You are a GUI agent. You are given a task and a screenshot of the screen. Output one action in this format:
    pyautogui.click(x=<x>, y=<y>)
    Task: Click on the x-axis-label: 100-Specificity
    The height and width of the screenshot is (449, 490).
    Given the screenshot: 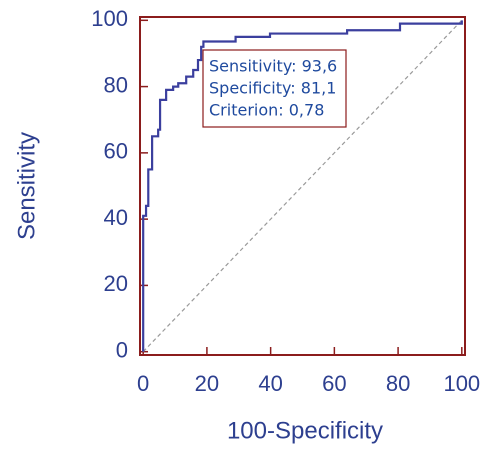 What is the action you would take?
    pyautogui.click(x=305, y=430)
    